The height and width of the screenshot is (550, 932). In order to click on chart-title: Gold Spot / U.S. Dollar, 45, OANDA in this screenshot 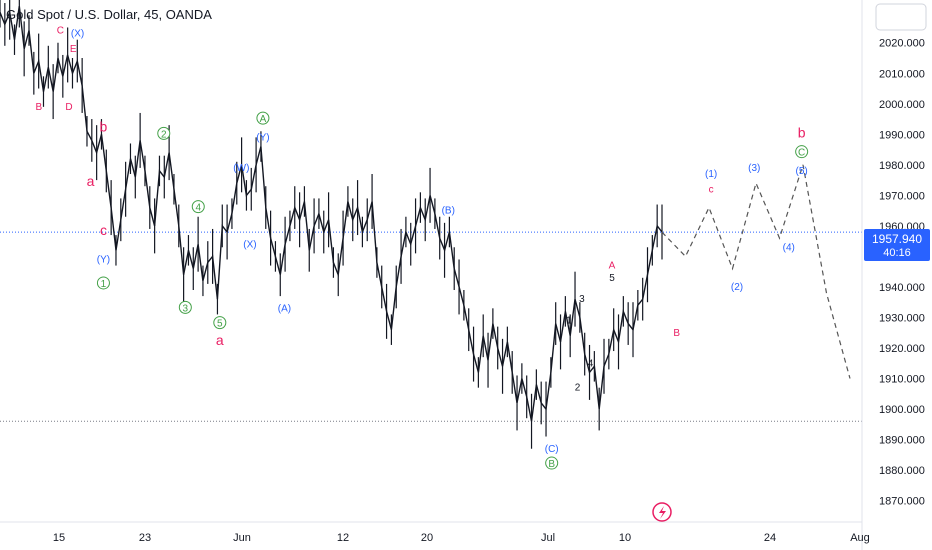, I will do `click(109, 14)`.